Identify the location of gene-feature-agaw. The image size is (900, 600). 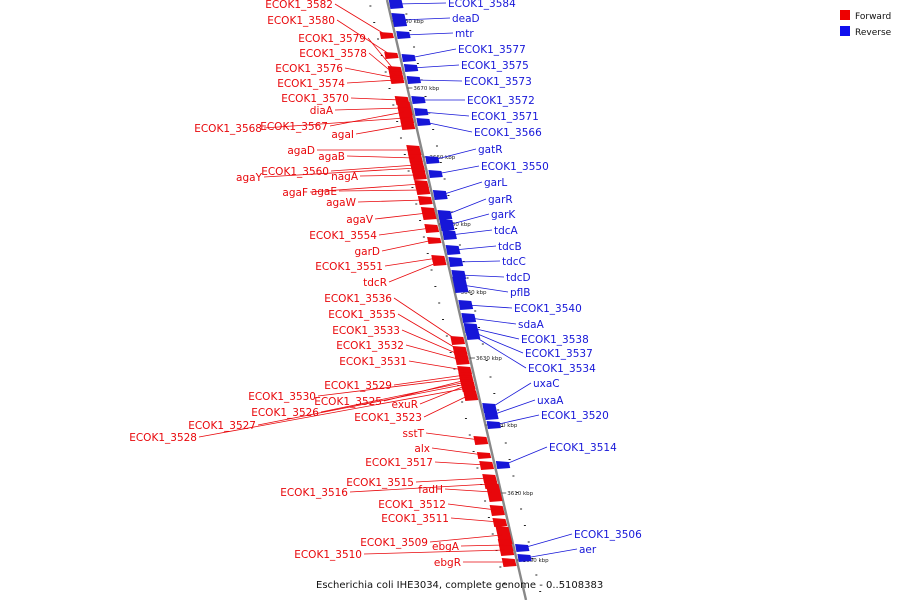
(425, 200).